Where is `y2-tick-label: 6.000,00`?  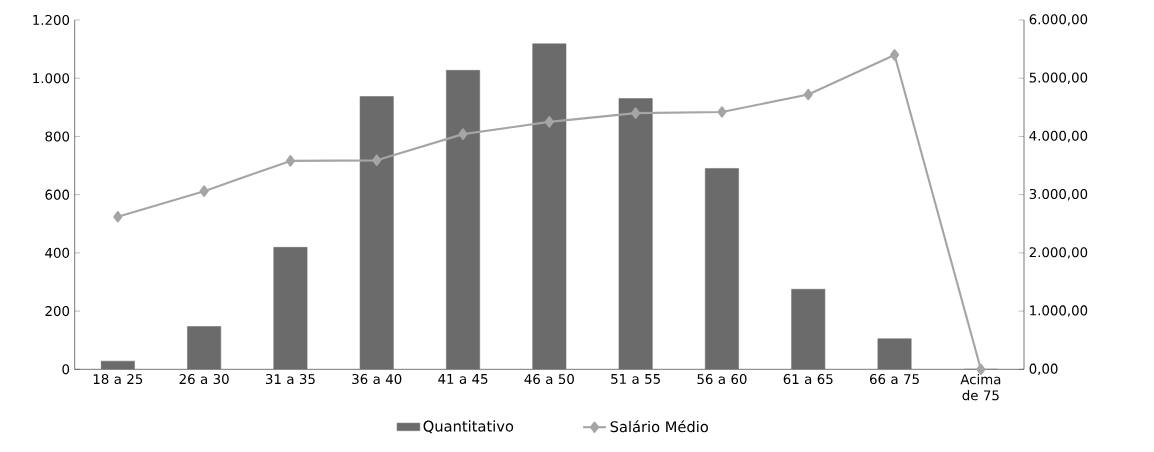
y2-tick-label: 6.000,00 is located at coordinates (1058, 20).